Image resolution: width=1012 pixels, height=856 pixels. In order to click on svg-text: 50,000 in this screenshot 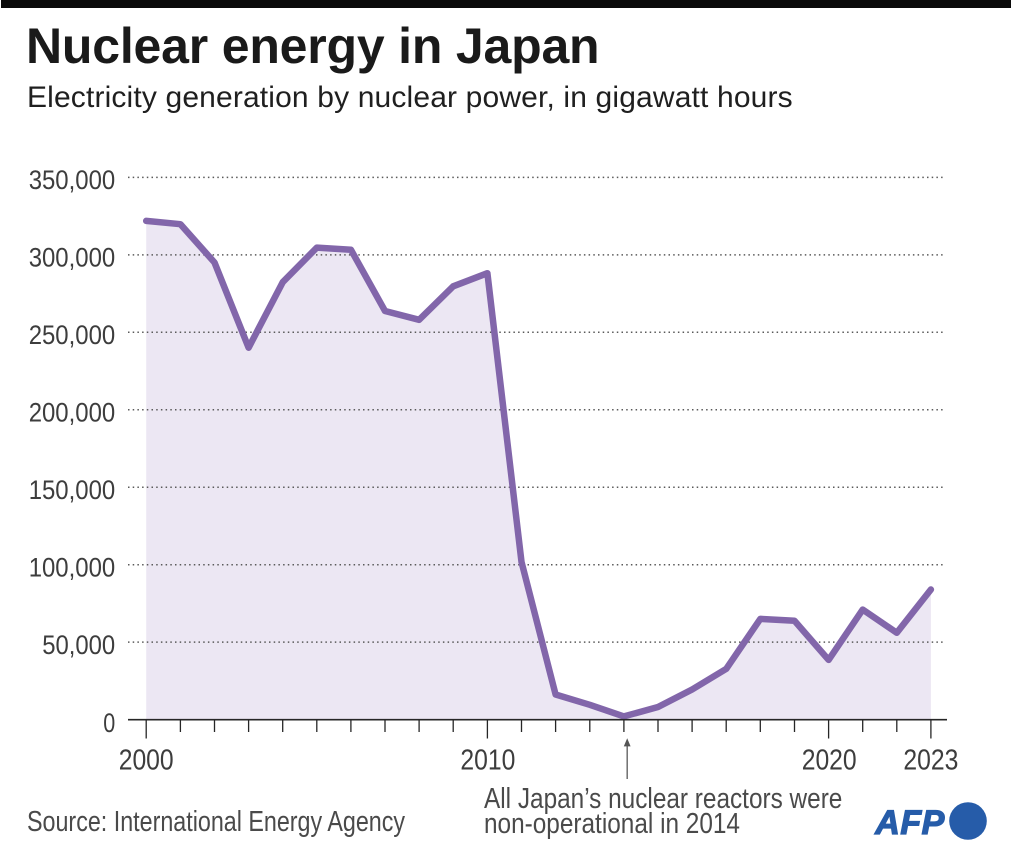, I will do `click(78, 645)`.